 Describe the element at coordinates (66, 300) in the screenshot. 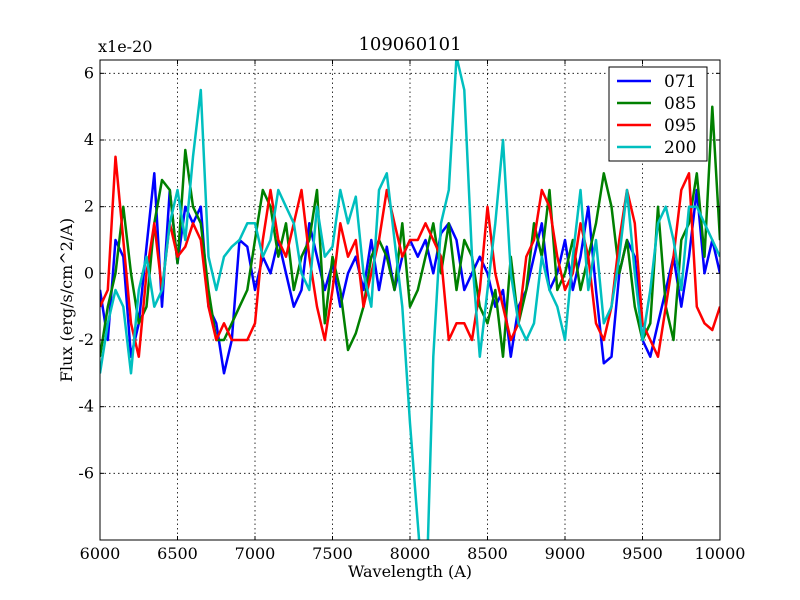

I see `y-axis-label: Flux (erg/s/cm^2/A)` at that location.